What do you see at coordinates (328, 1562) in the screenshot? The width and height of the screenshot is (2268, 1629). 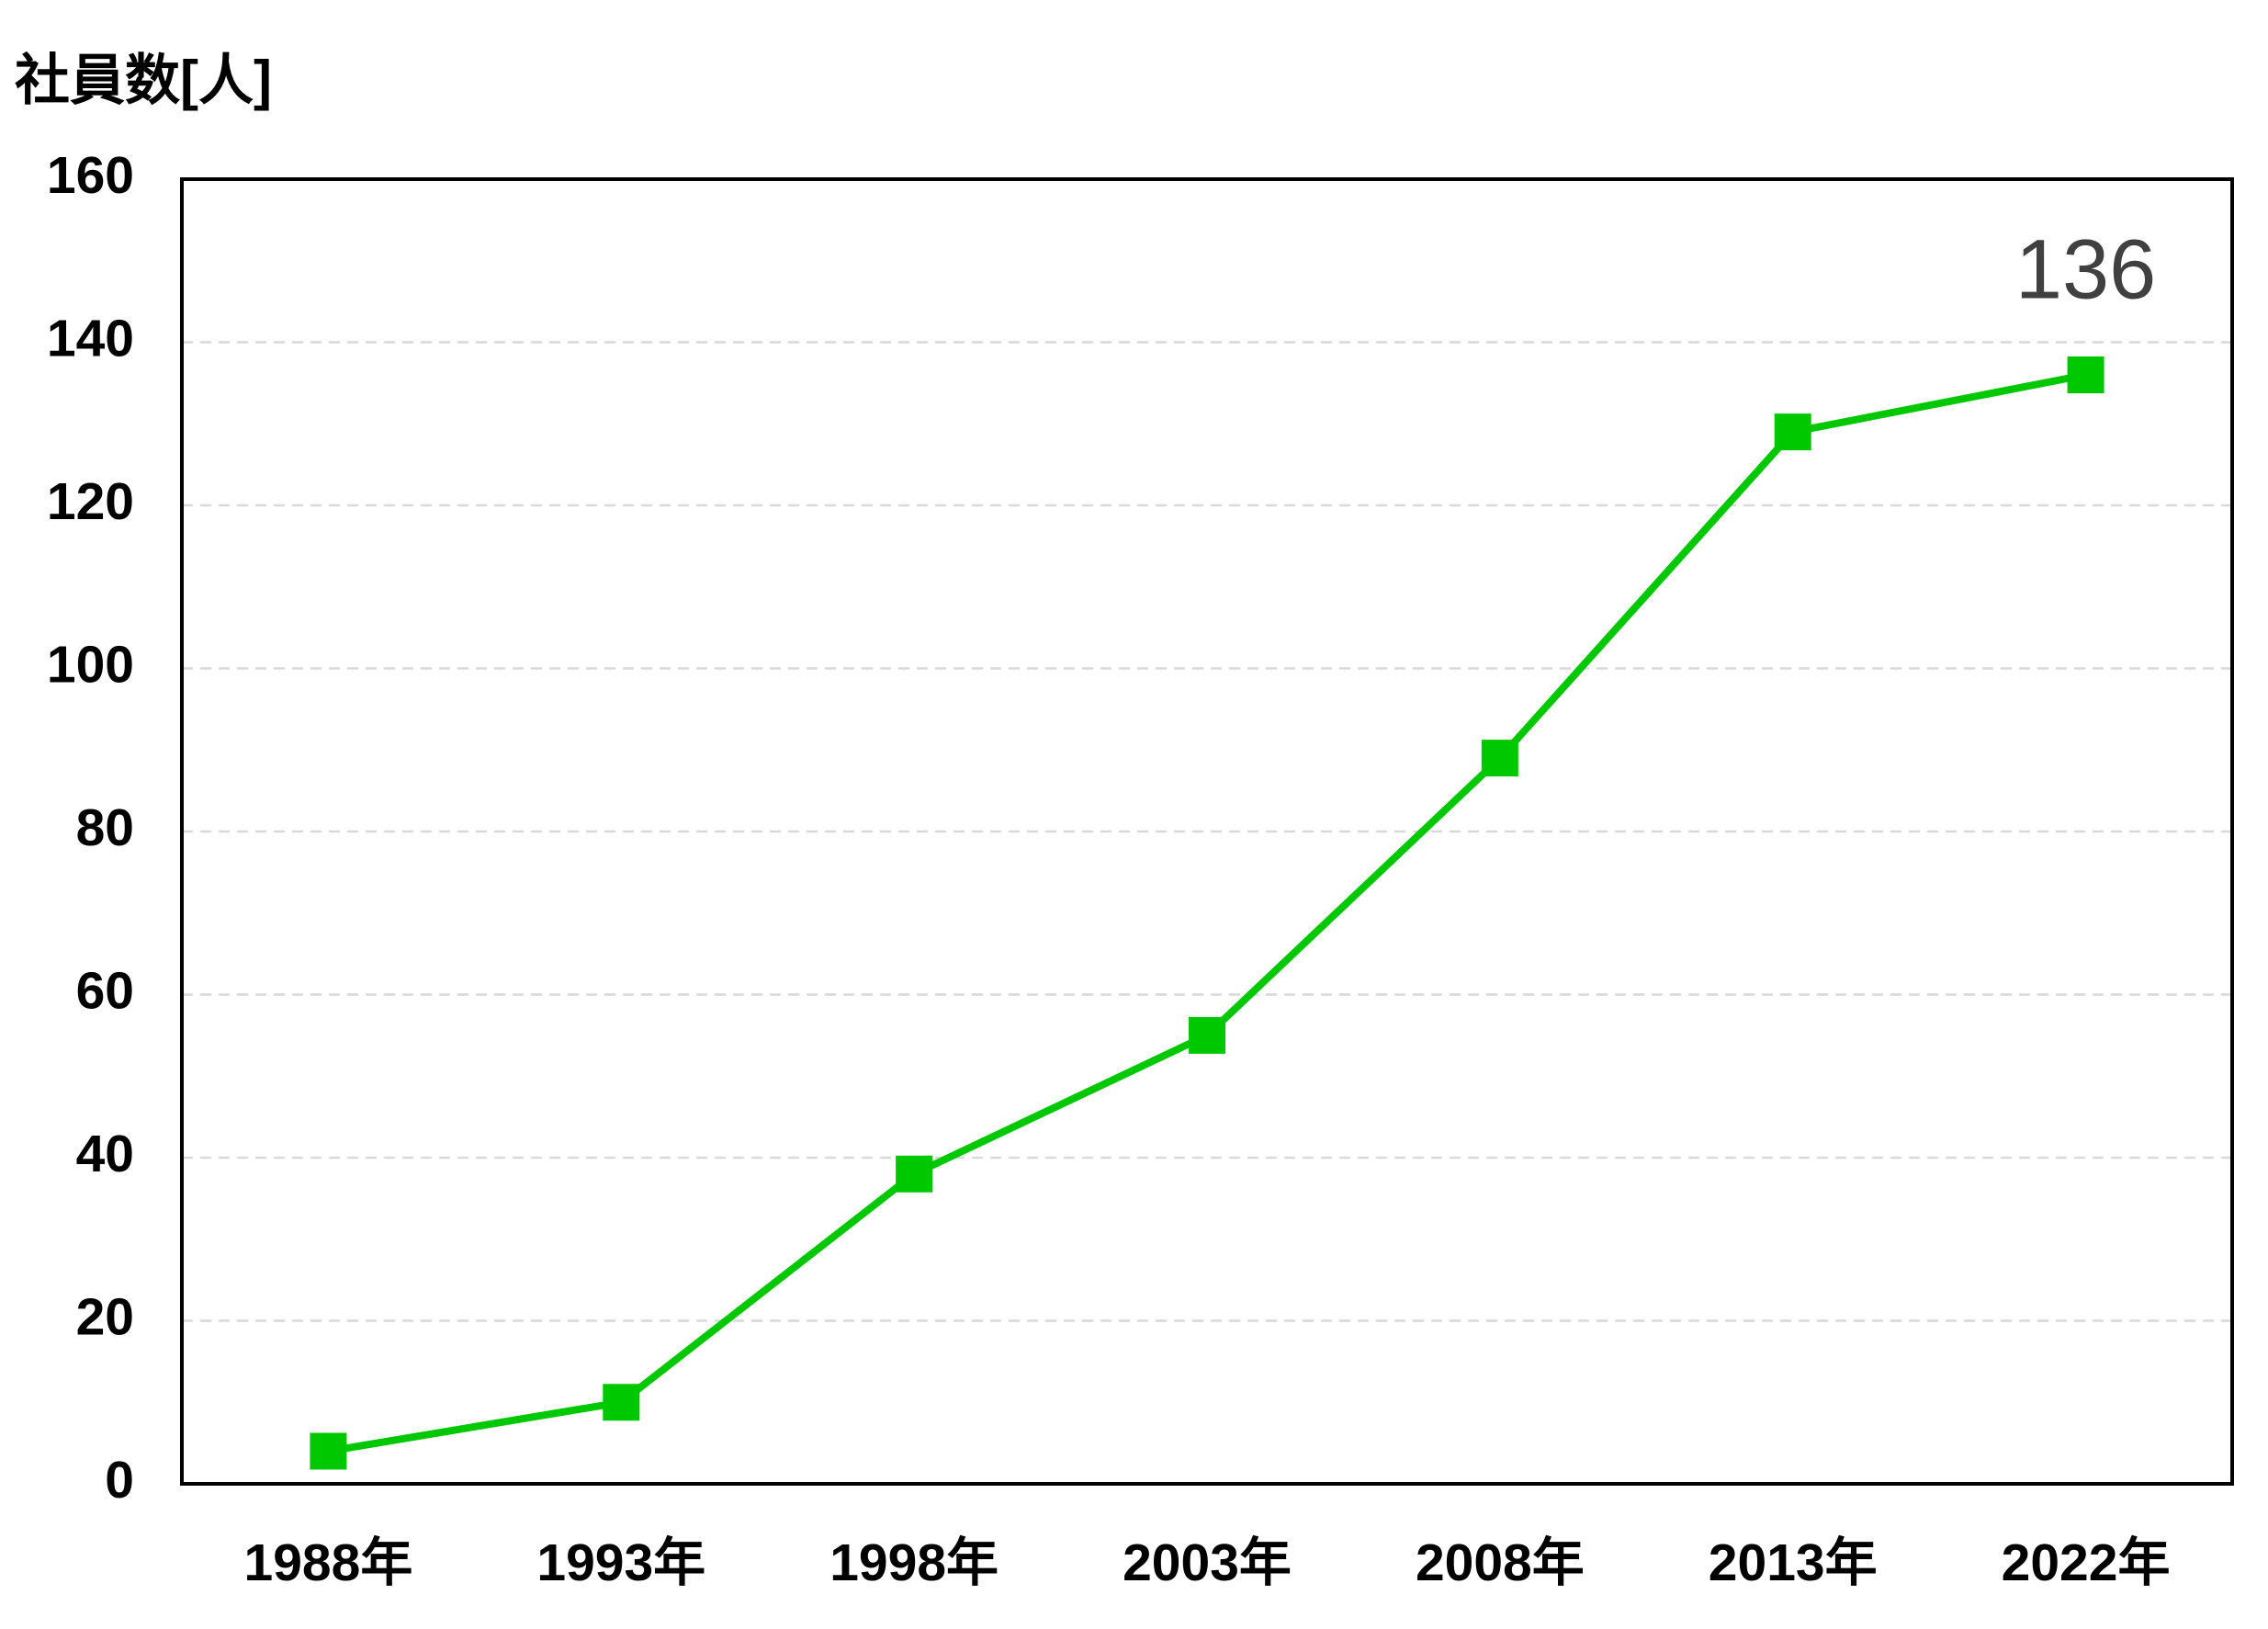 I see `x-tick-label: 1988年` at bounding box center [328, 1562].